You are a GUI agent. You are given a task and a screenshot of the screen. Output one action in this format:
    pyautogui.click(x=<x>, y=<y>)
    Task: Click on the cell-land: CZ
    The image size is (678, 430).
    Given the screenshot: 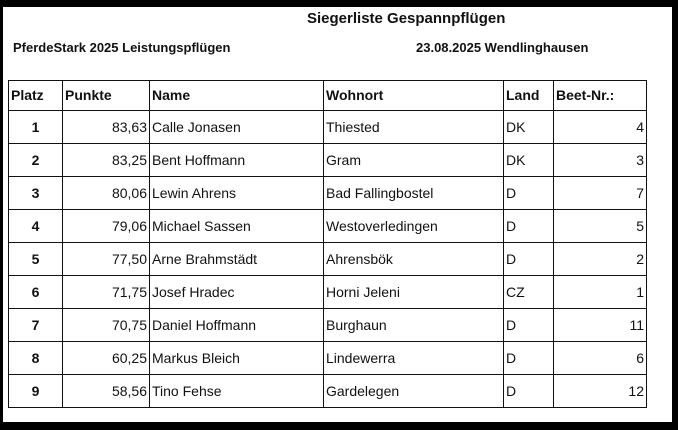 What is the action you would take?
    pyautogui.click(x=528, y=292)
    